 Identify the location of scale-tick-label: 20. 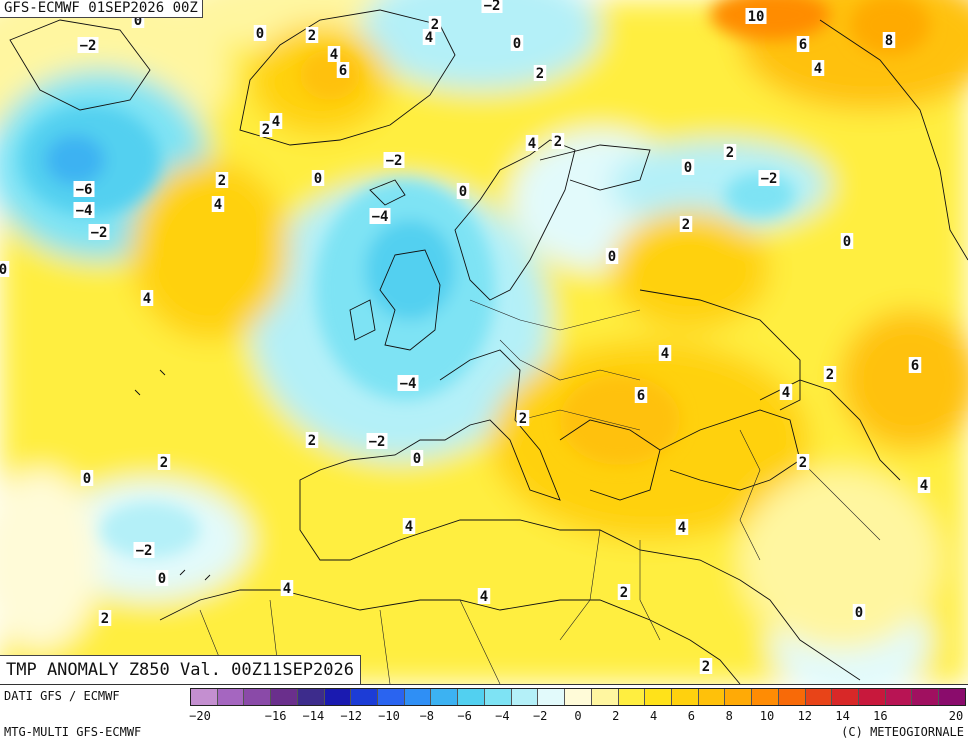
(956, 716).